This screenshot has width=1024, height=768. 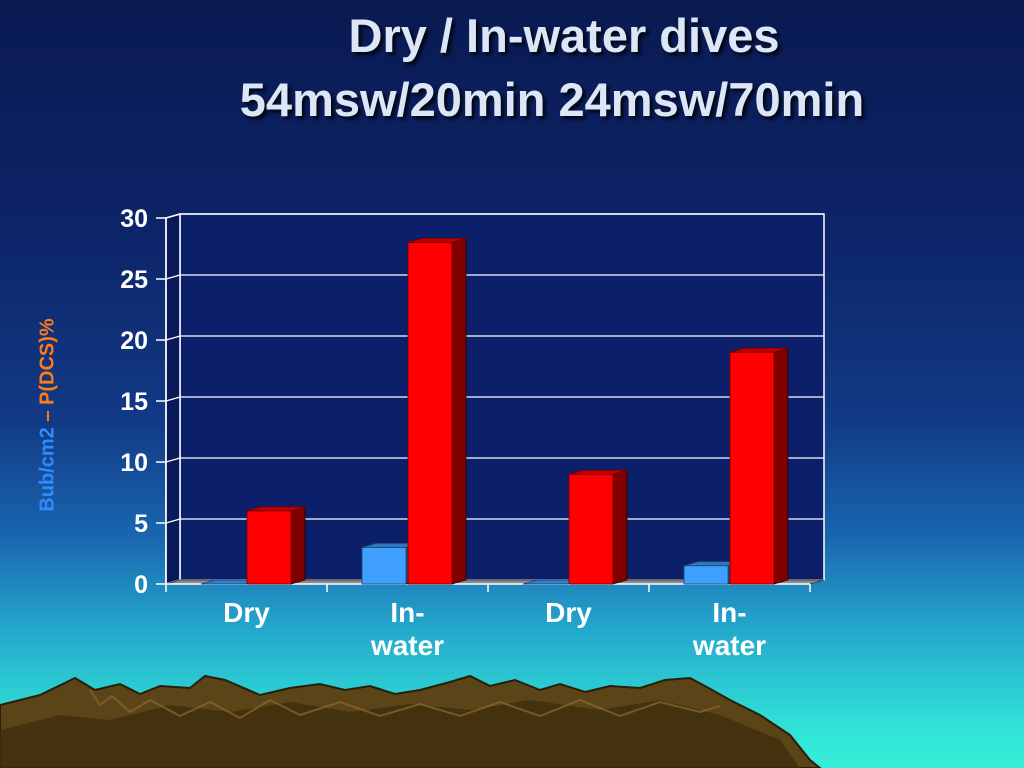 What do you see at coordinates (134, 463) in the screenshot?
I see `y-tick-label: 10` at bounding box center [134, 463].